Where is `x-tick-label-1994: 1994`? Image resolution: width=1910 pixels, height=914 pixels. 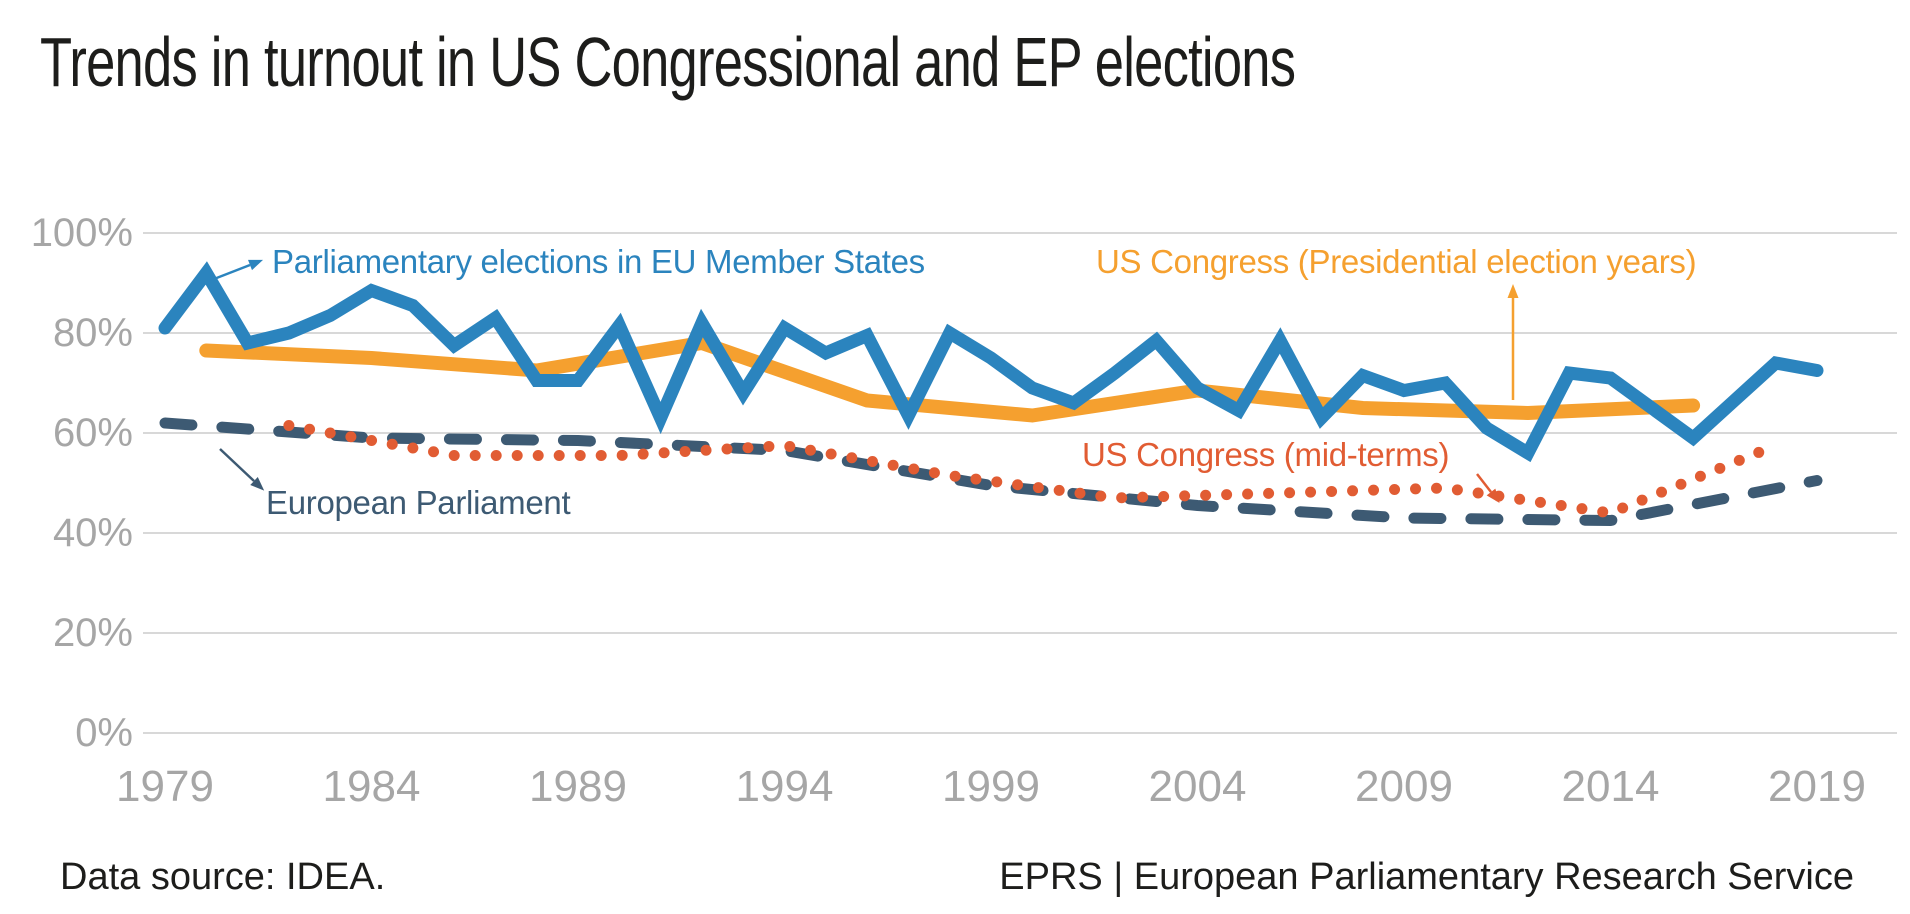 x-tick-label-1994: 1994 is located at coordinates (784, 786).